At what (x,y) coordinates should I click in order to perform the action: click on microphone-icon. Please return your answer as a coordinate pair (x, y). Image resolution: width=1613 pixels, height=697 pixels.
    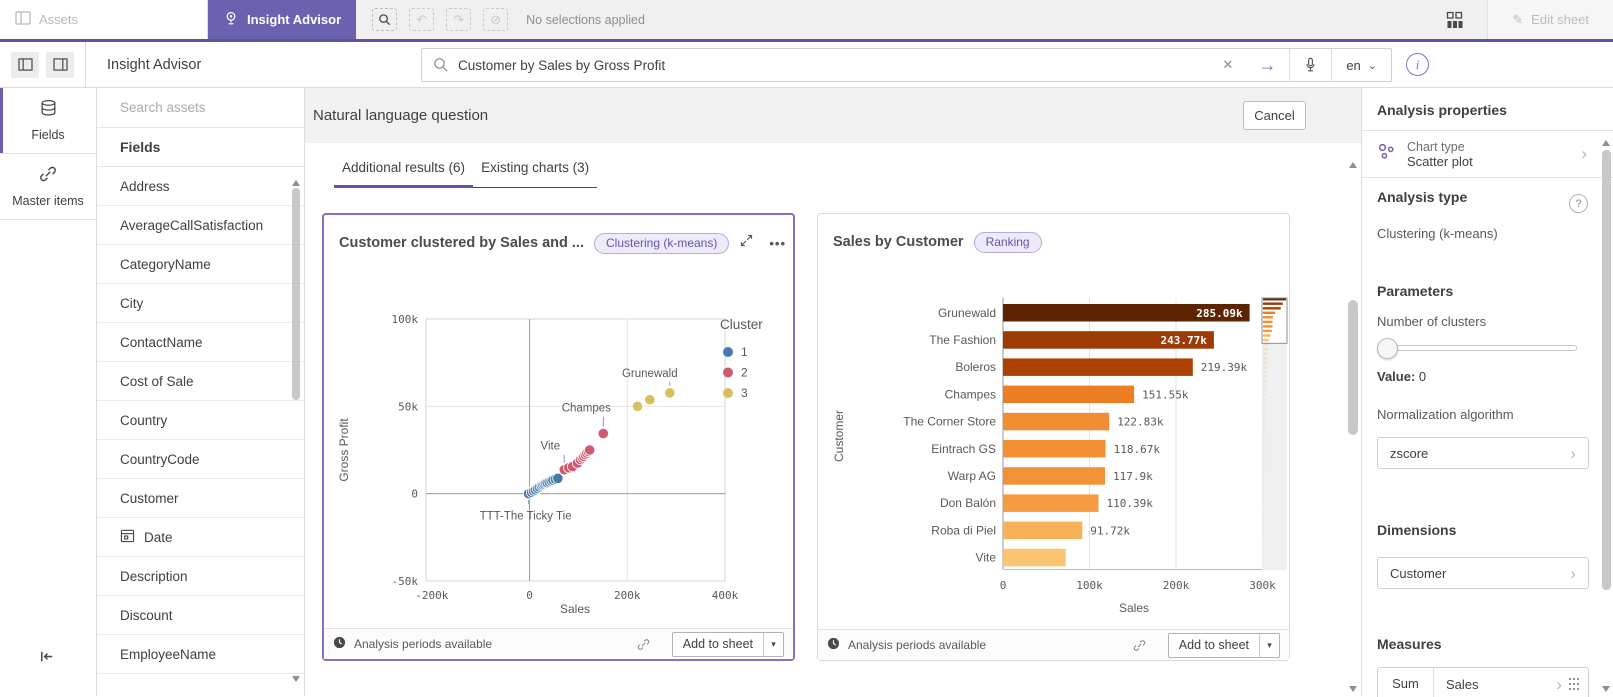
    Looking at the image, I should click on (1310, 65).